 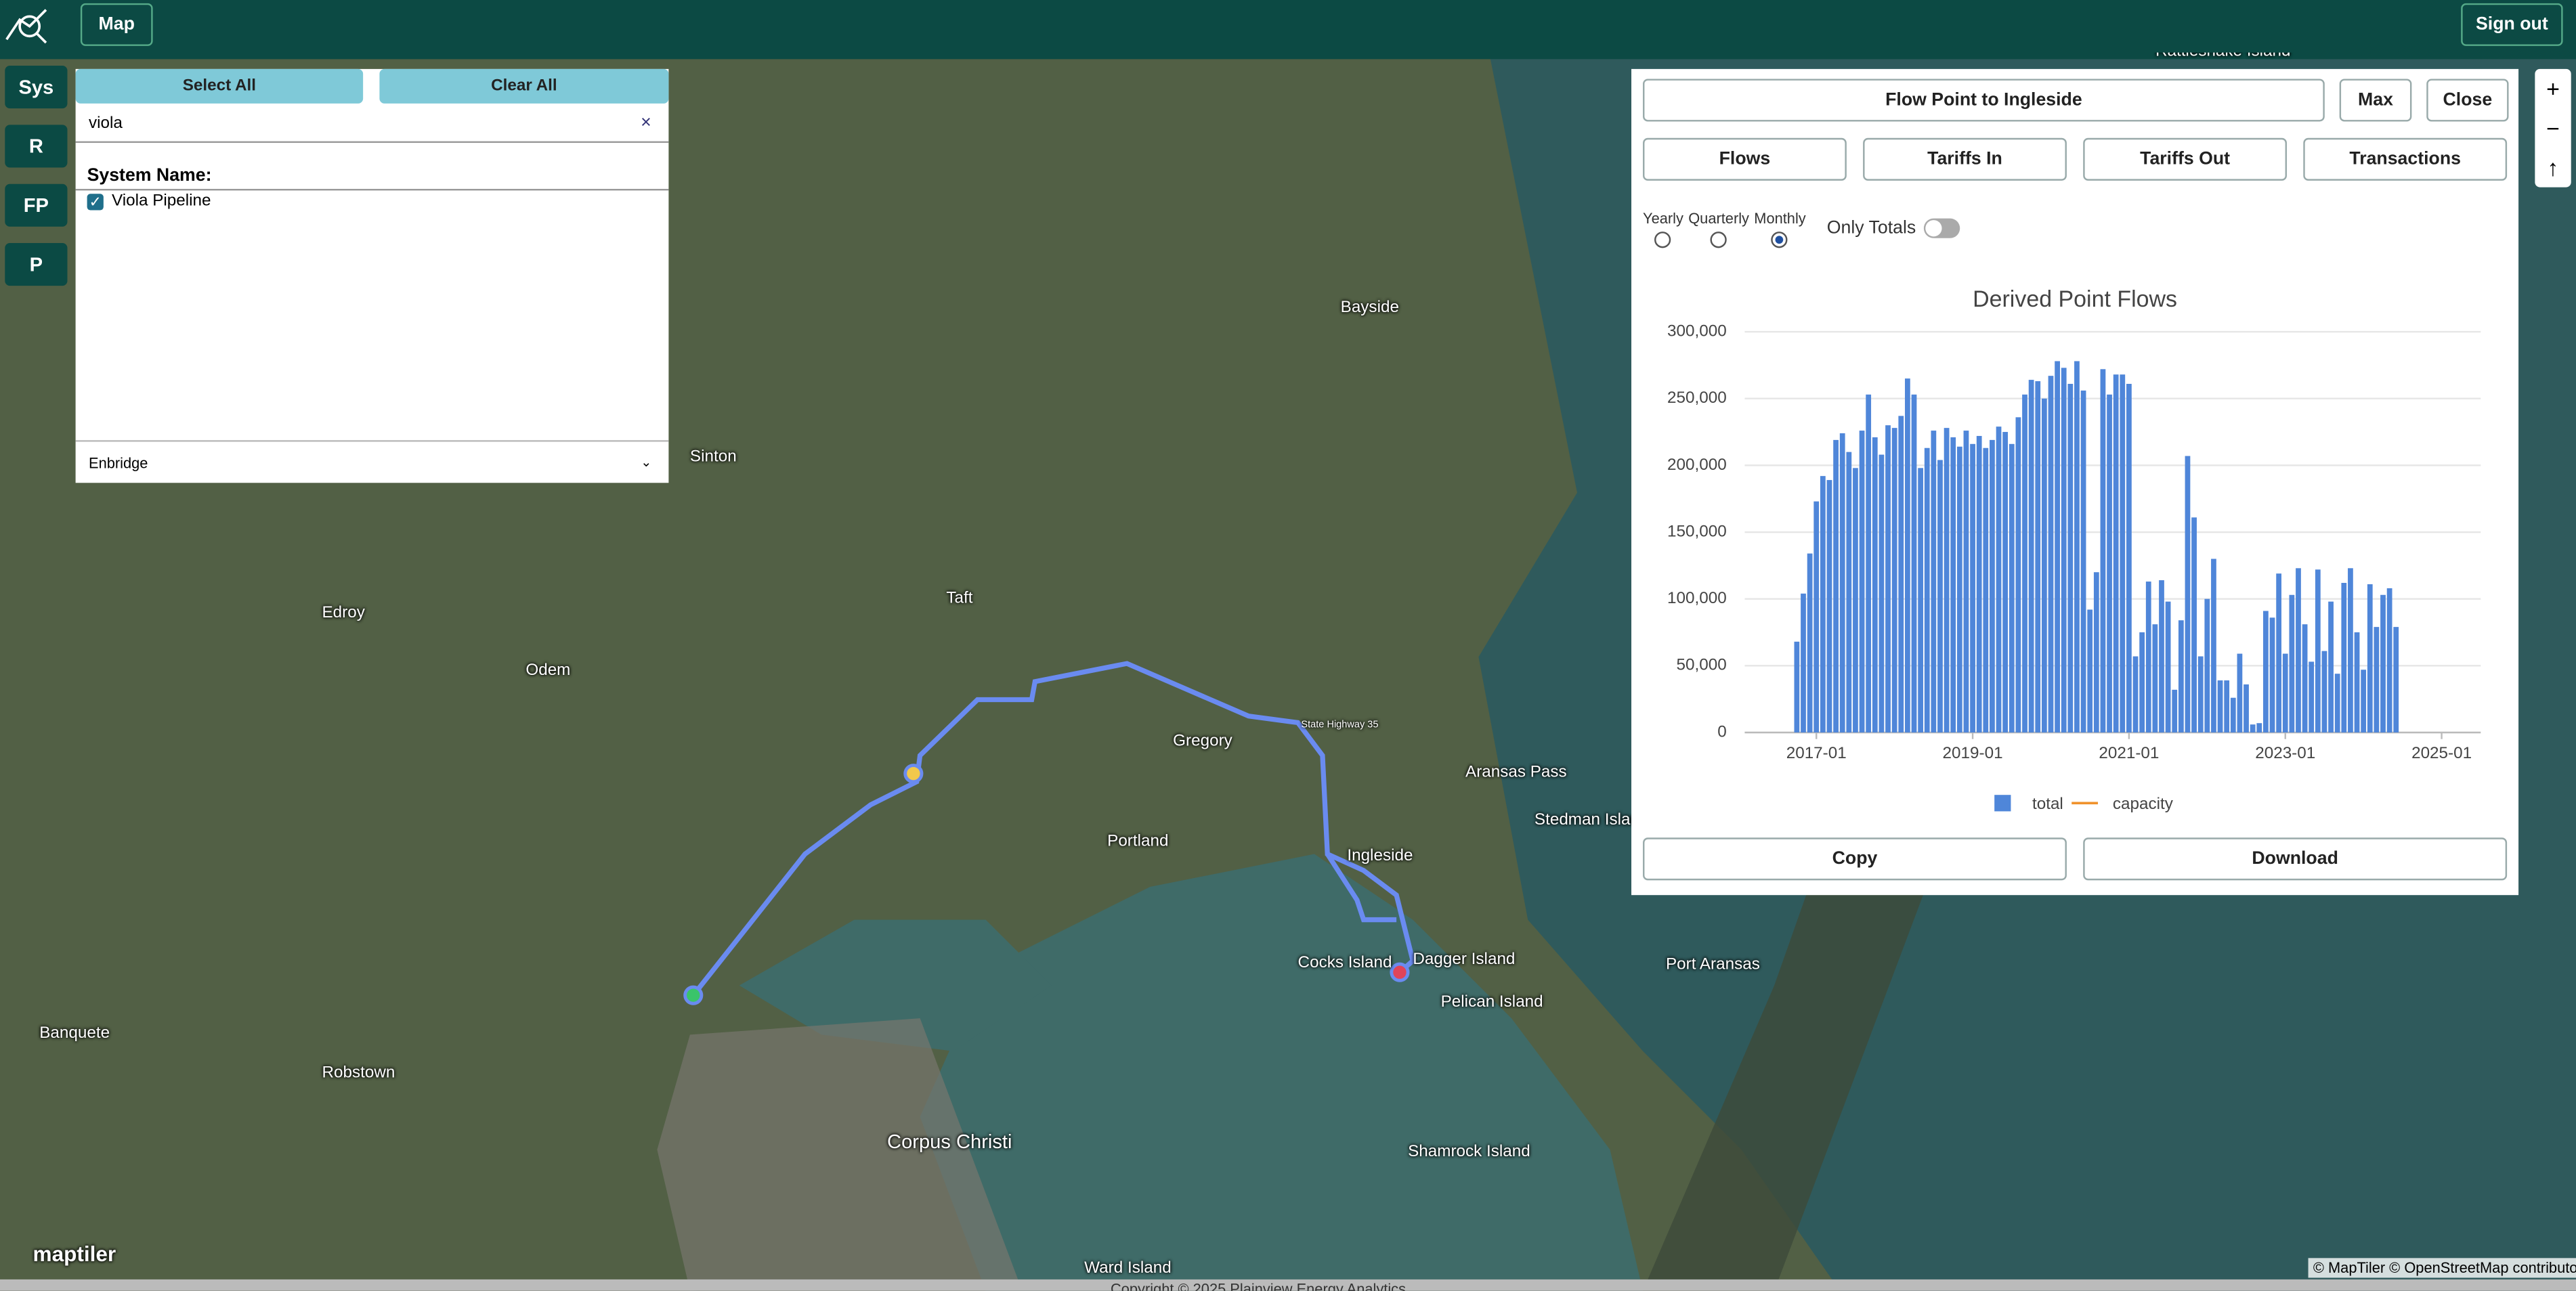 I want to click on period-option: Quarterly, so click(x=1718, y=229).